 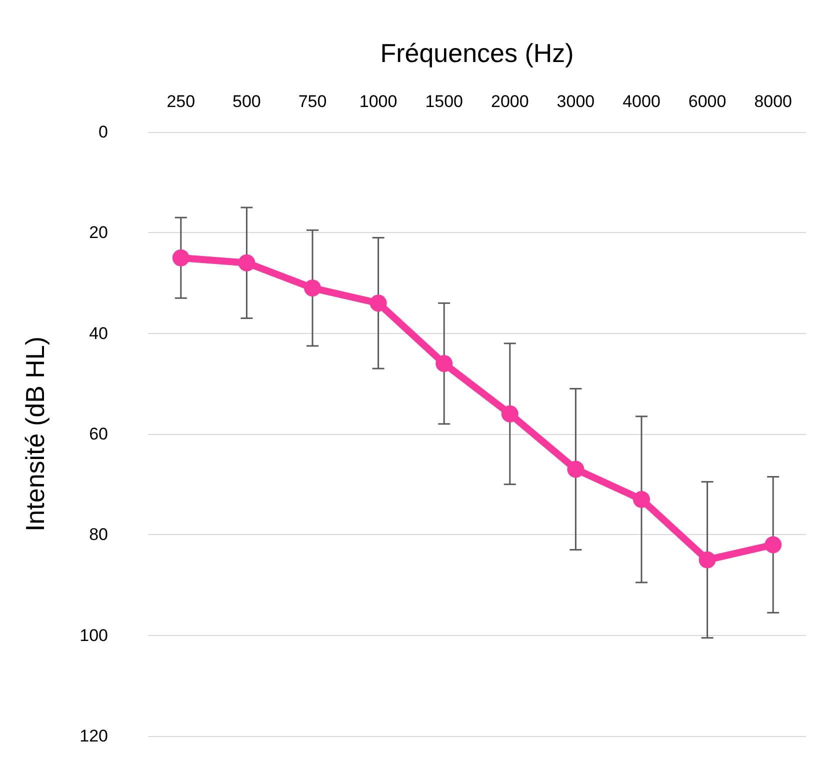 I want to click on x-tick-label: 1500, so click(x=444, y=101).